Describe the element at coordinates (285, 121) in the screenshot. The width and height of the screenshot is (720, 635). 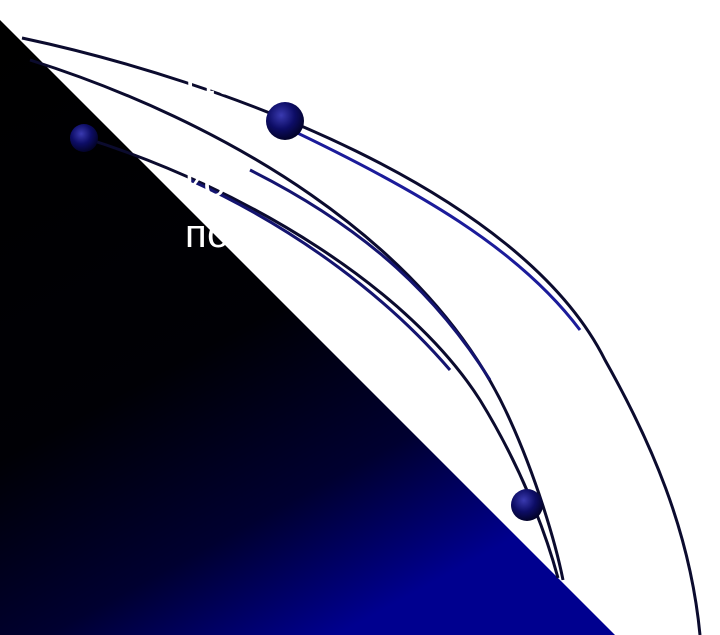
I see `orbit-node-top` at that location.